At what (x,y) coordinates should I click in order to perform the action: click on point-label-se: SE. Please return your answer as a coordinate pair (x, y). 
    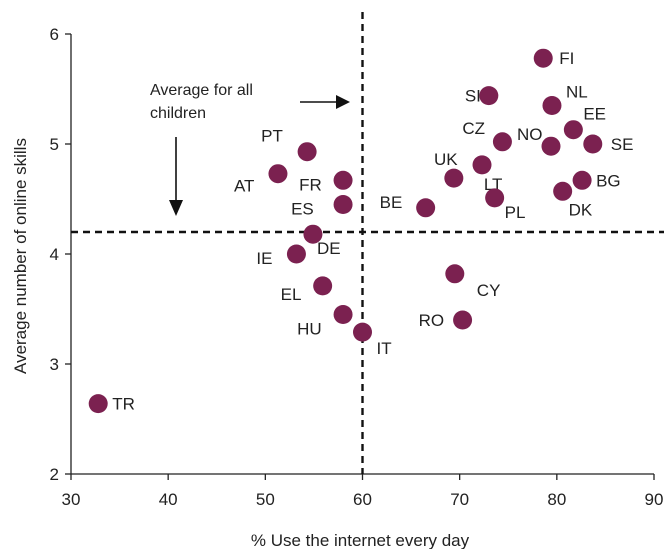
    Looking at the image, I should click on (622, 144).